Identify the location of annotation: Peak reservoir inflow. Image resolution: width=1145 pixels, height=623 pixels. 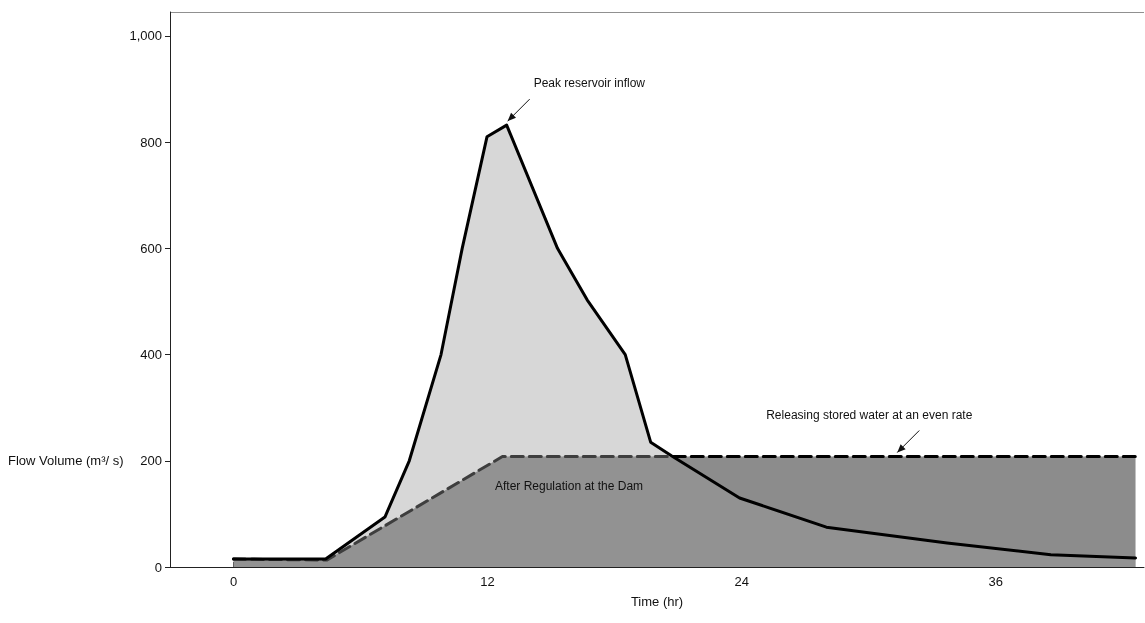
(589, 83).